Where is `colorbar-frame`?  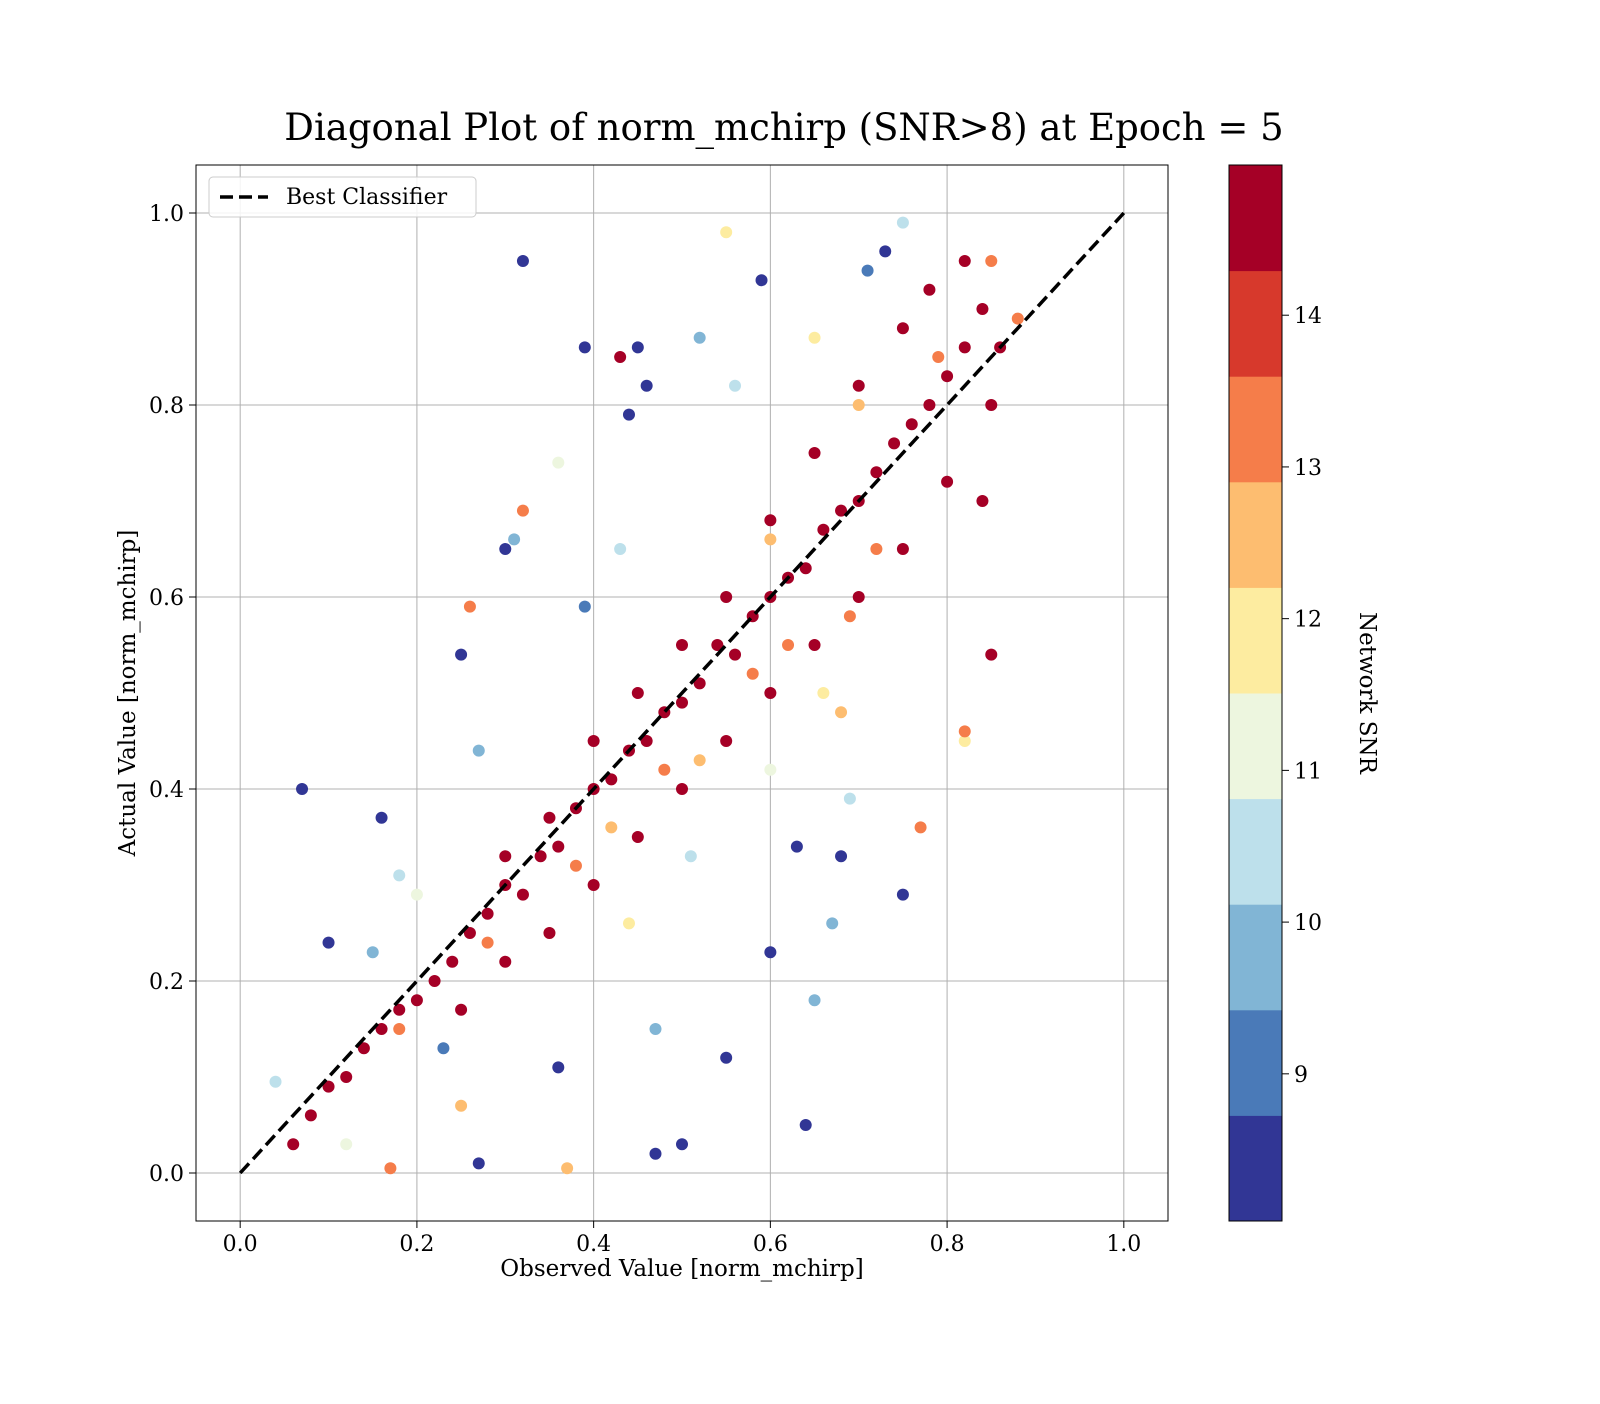 colorbar-frame is located at coordinates (1255, 693).